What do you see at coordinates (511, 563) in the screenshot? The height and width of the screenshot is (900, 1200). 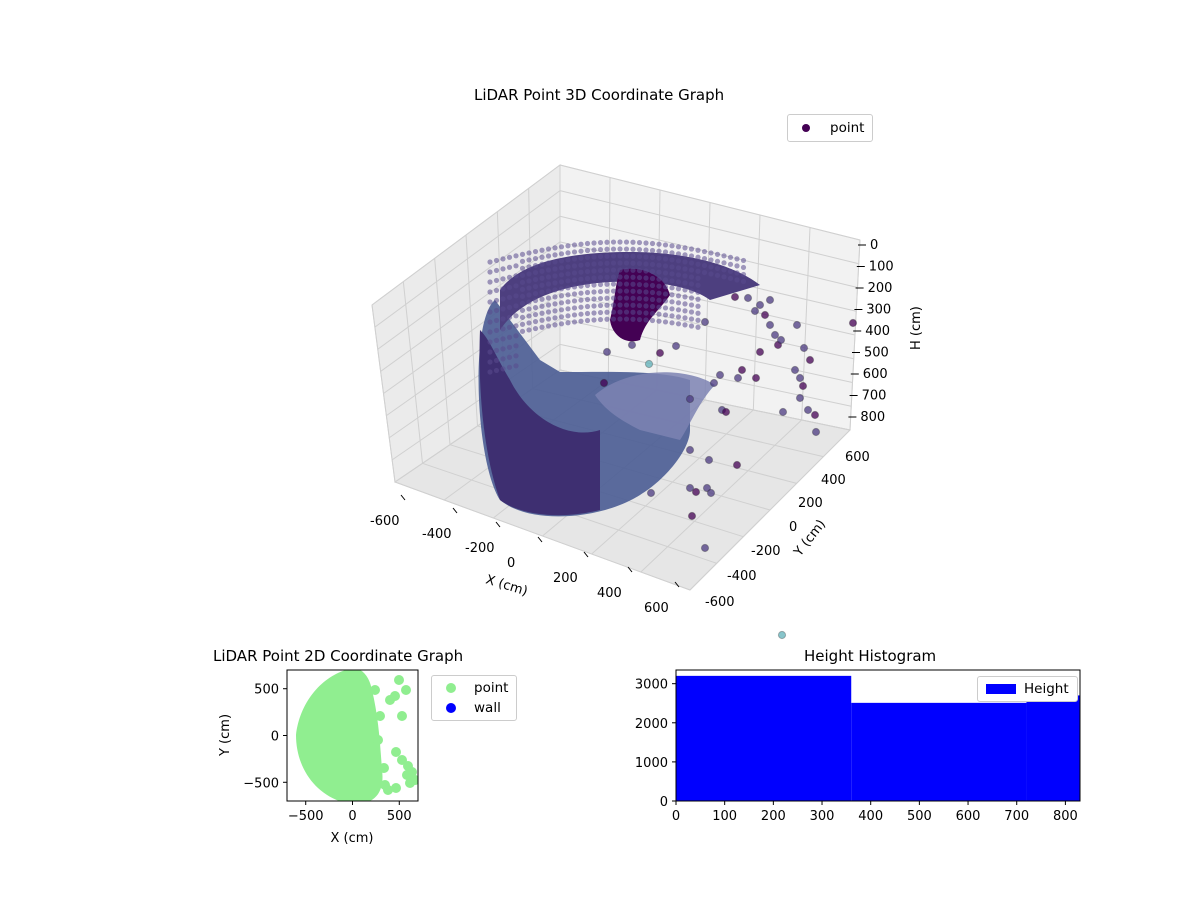 I see `chart3d-x-tick-label: 0` at bounding box center [511, 563].